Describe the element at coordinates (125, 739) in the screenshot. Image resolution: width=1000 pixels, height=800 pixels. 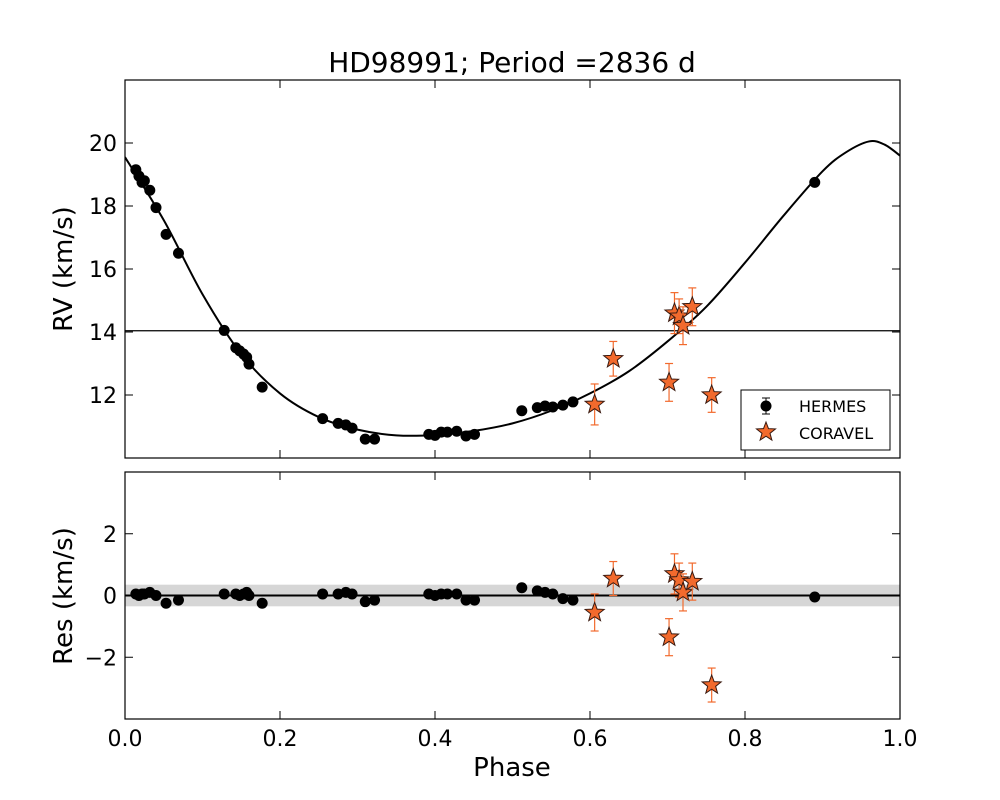
I see `x-tick-label: 0.0` at that location.